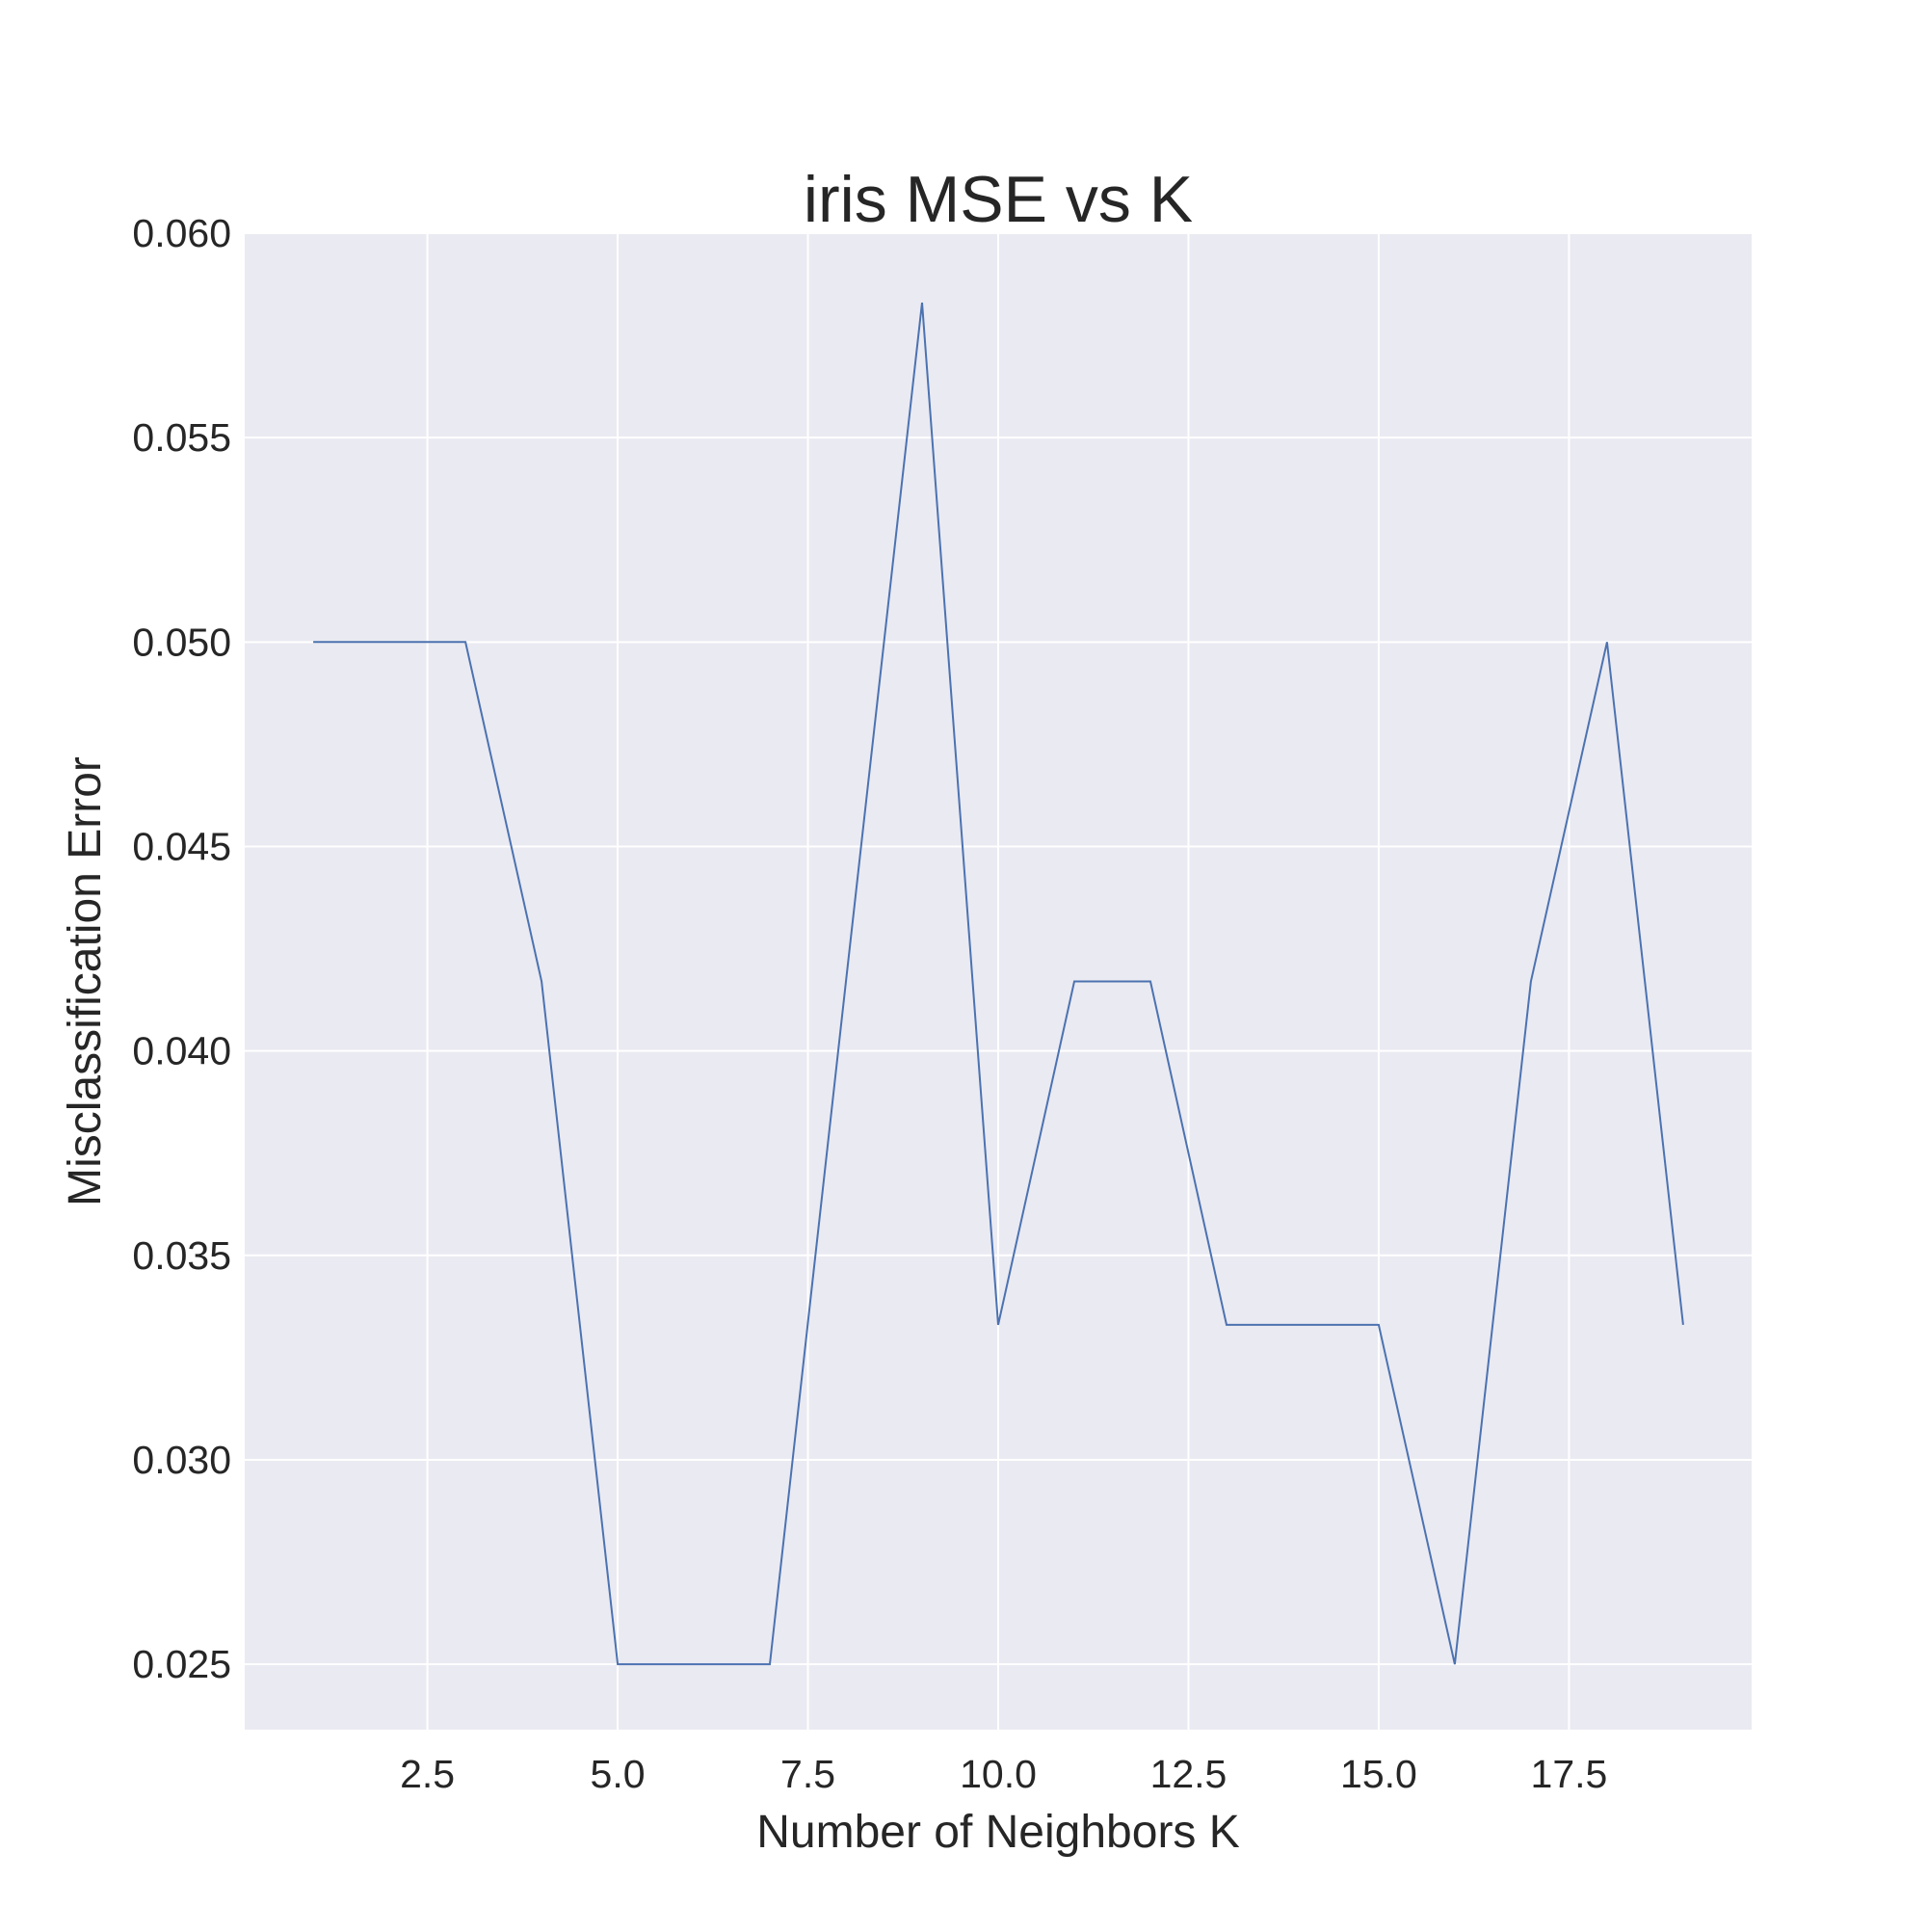 The width and height of the screenshot is (1927, 1932). Describe the element at coordinates (618, 1774) in the screenshot. I see `x-tick-label: 5.0` at that location.